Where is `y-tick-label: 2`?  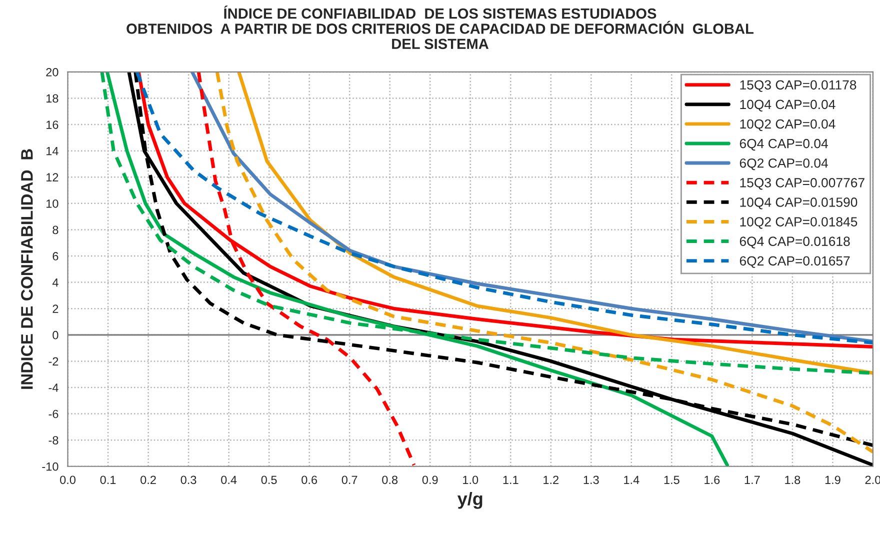 y-tick-label: 2 is located at coordinates (55, 308).